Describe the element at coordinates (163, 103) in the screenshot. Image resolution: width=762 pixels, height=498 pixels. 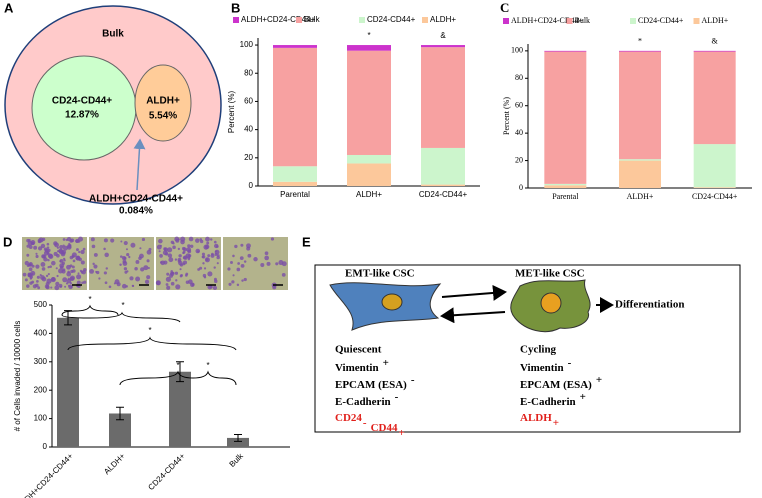
I see `aldh-set` at that location.